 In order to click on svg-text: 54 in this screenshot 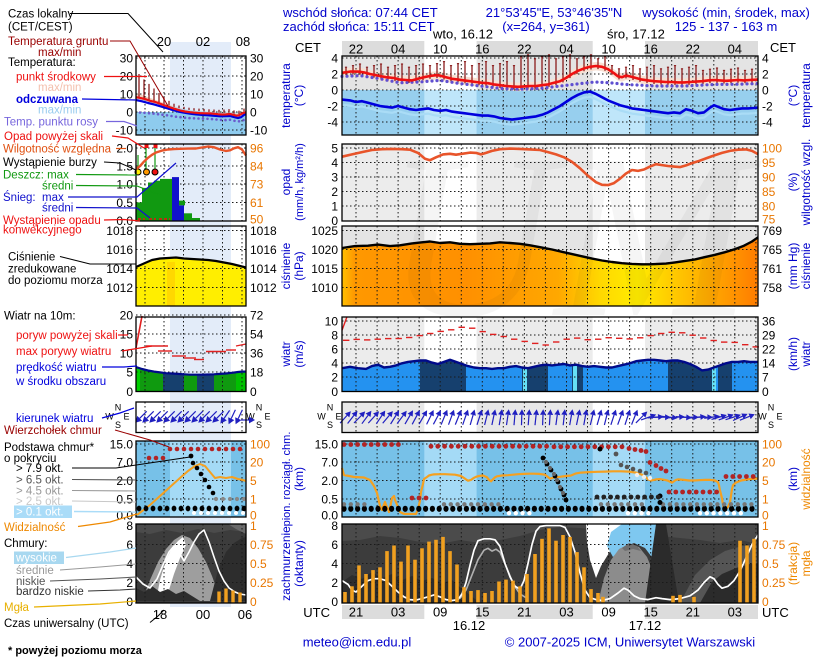, I will do `click(257, 335)`.